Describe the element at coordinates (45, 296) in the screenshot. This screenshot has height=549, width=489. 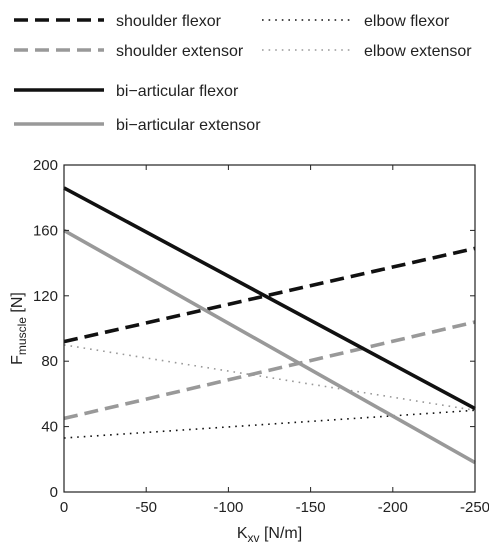
I see `y-tick-label-3: 120` at that location.